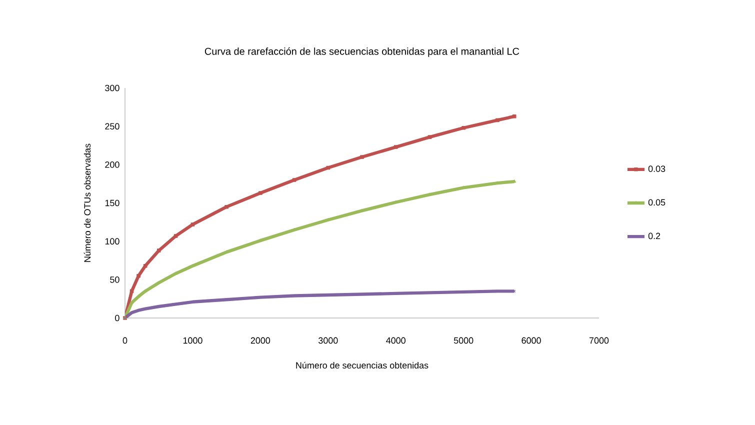 This screenshot has width=755, height=425. I want to click on legend-label: 0.05, so click(657, 202).